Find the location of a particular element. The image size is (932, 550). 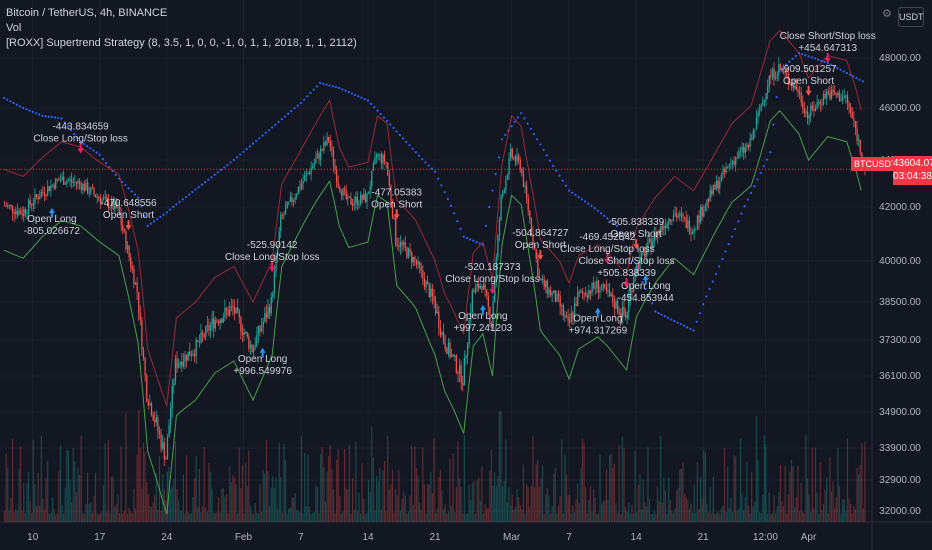

symbol-title: Bitcoin / TetherUS, 4h, BINANCE is located at coordinates (87, 13).